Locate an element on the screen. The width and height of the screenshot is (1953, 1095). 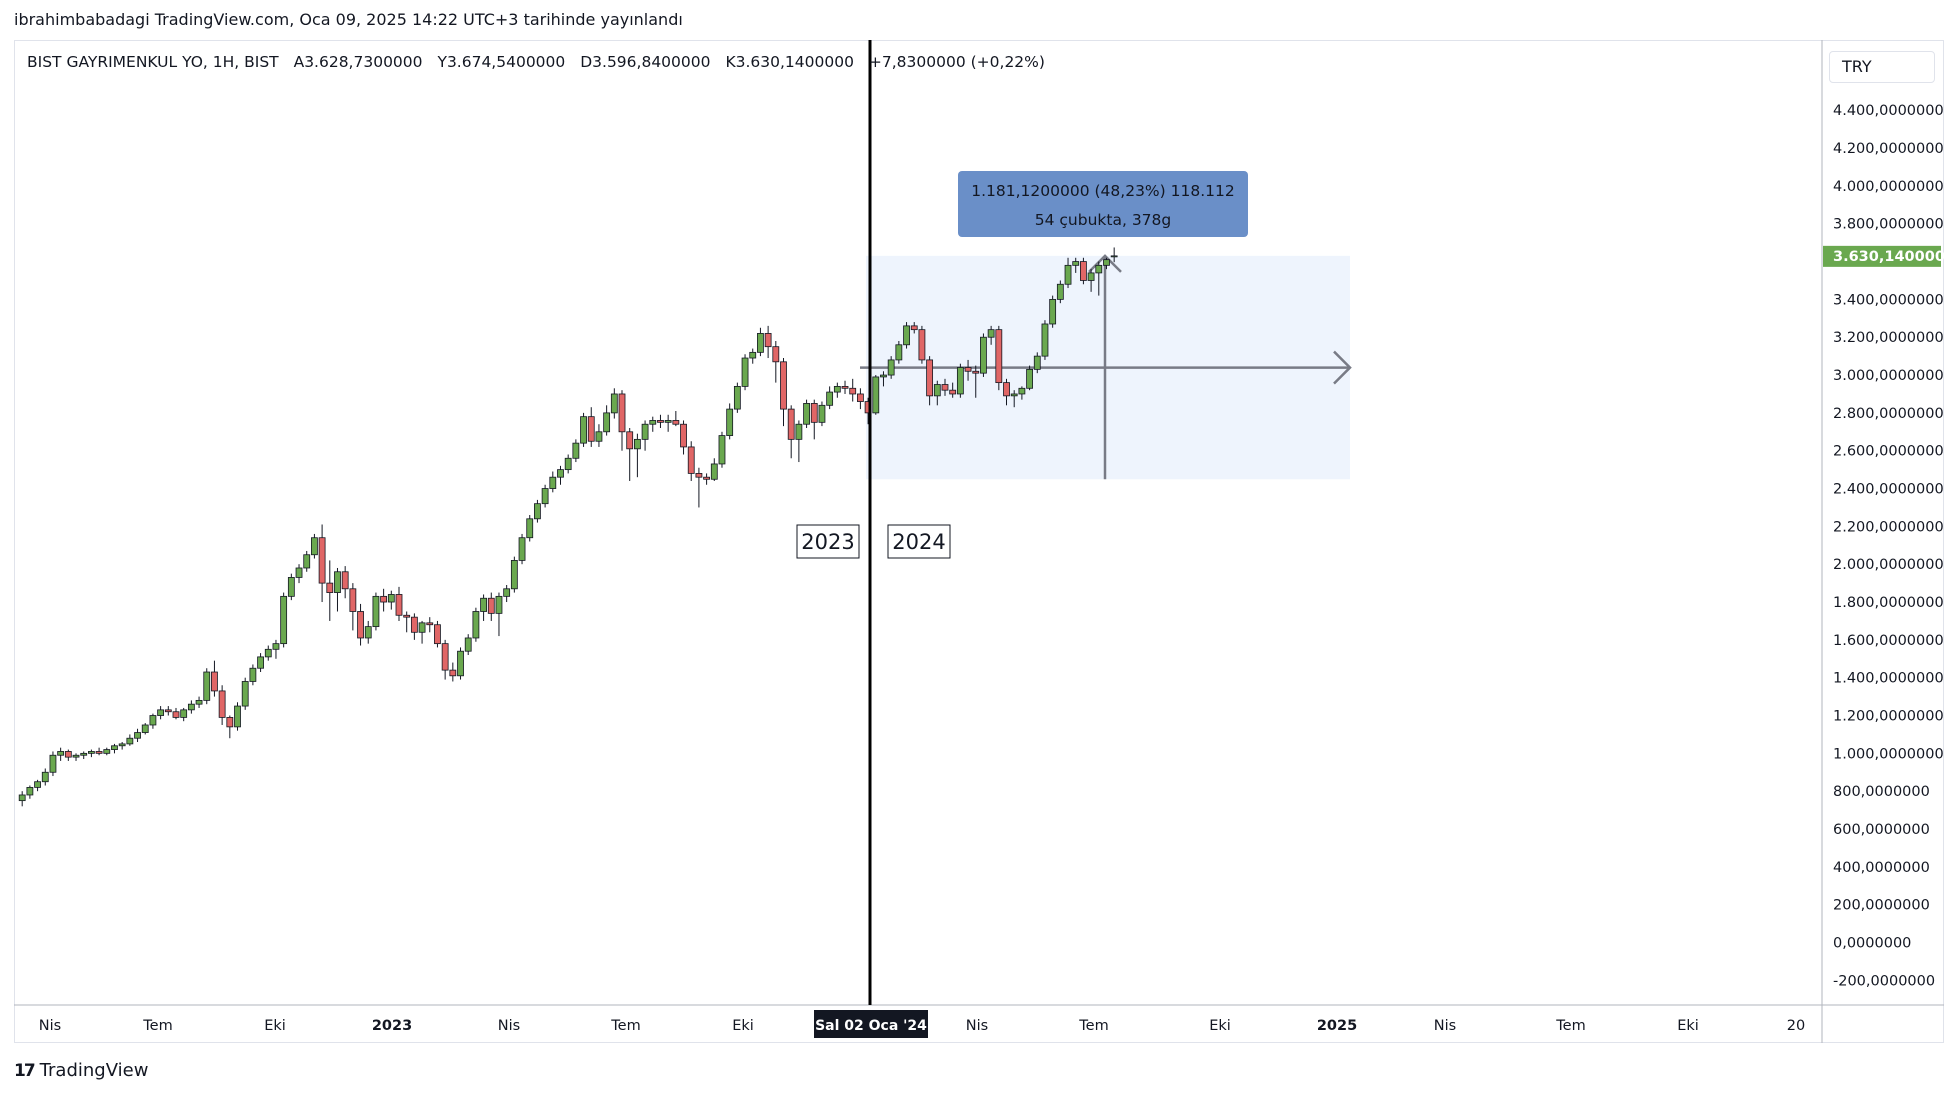
time-tick-label: 2025 is located at coordinates (1337, 1026).